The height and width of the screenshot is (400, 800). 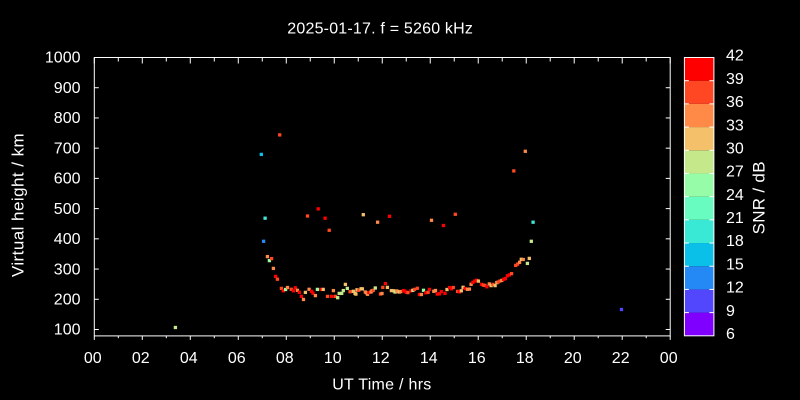 I want to click on svg-text: 42, so click(x=735, y=56).